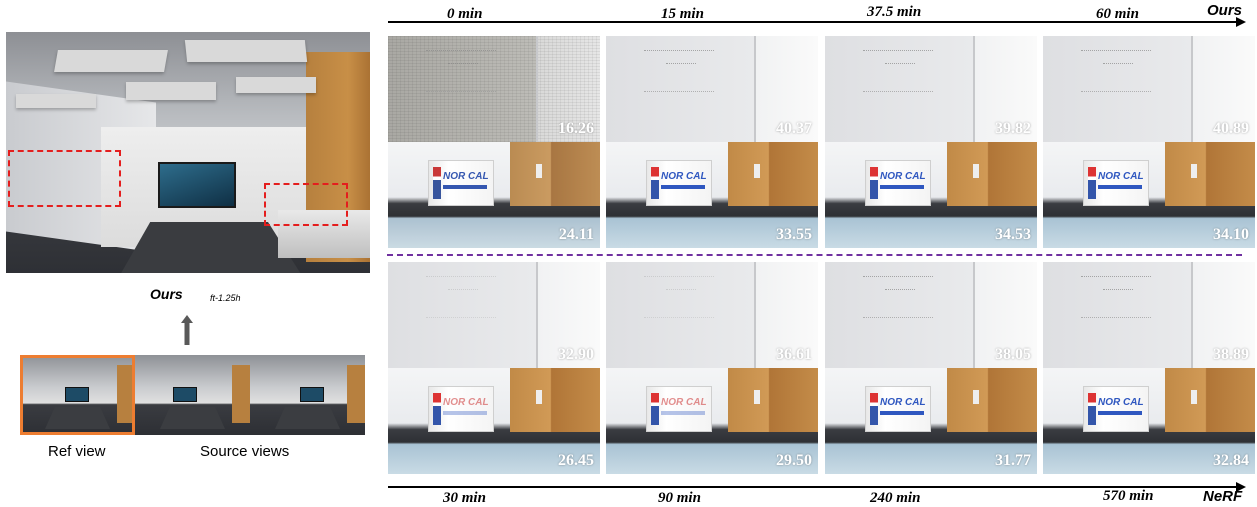  What do you see at coordinates (1223, 496) in the screenshot?
I see `bottom-method-label: NeRF` at bounding box center [1223, 496].